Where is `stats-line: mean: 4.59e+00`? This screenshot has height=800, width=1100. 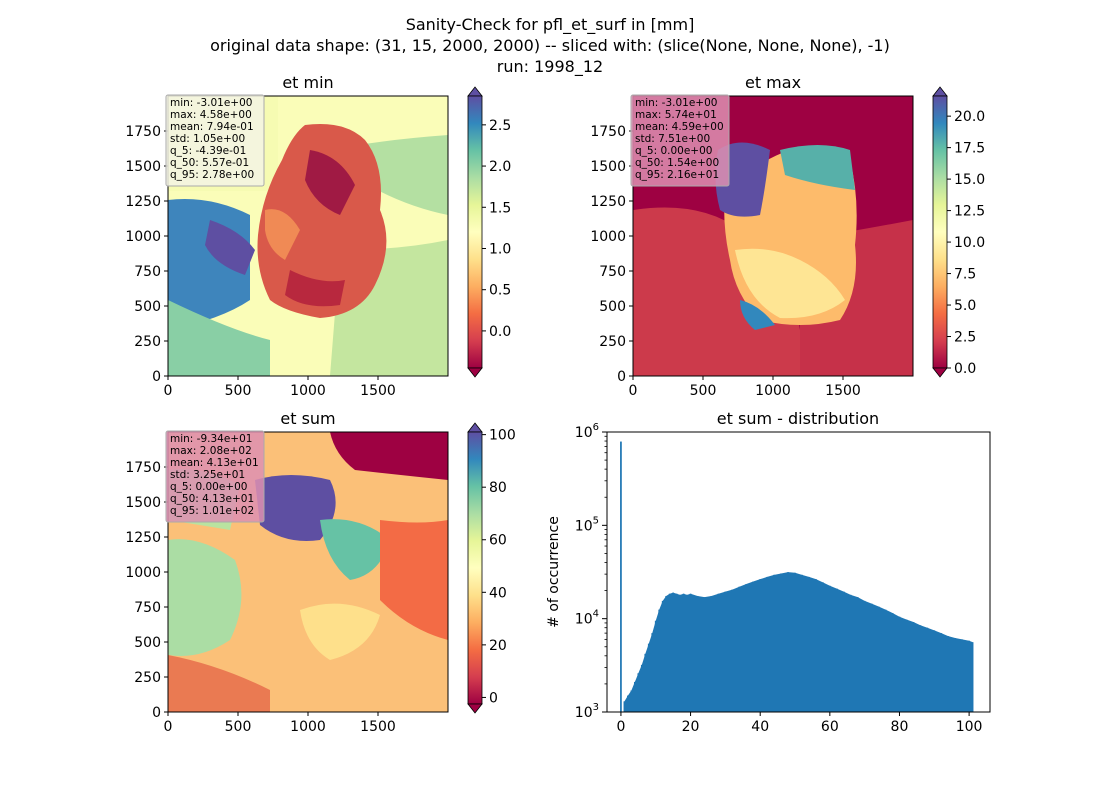 stats-line: mean: 4.59e+00 is located at coordinates (679, 127).